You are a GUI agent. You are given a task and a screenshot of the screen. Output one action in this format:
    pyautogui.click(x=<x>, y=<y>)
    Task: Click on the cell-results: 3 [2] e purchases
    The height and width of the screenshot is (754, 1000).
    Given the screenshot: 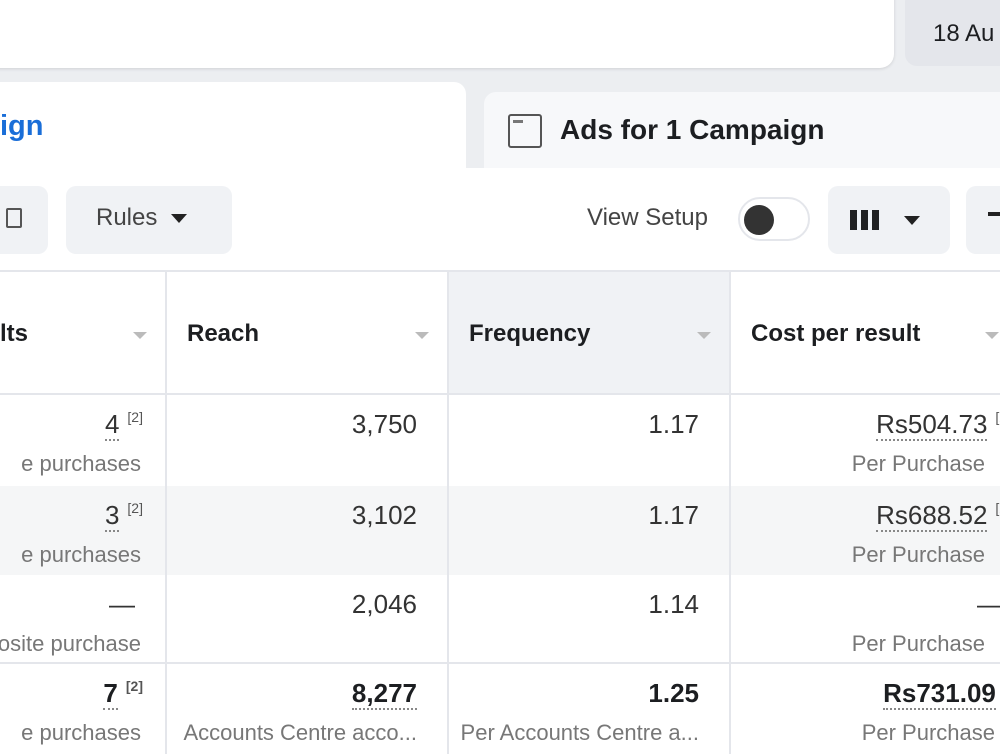 What is the action you would take?
    pyautogui.click(x=83, y=530)
    